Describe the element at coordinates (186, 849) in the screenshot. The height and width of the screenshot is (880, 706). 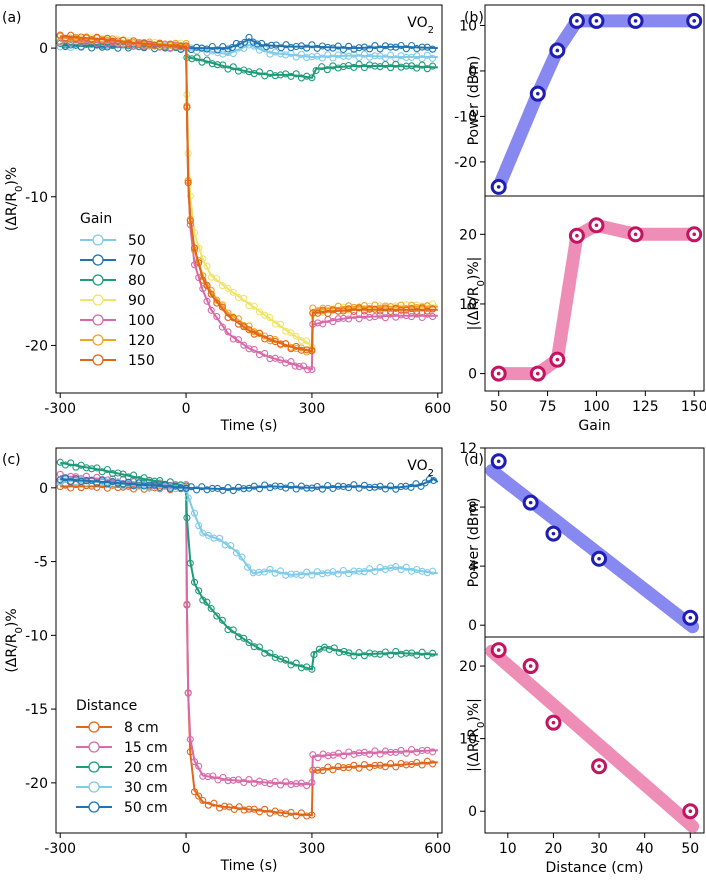
I see `panel-c-xtick-label: 0` at that location.